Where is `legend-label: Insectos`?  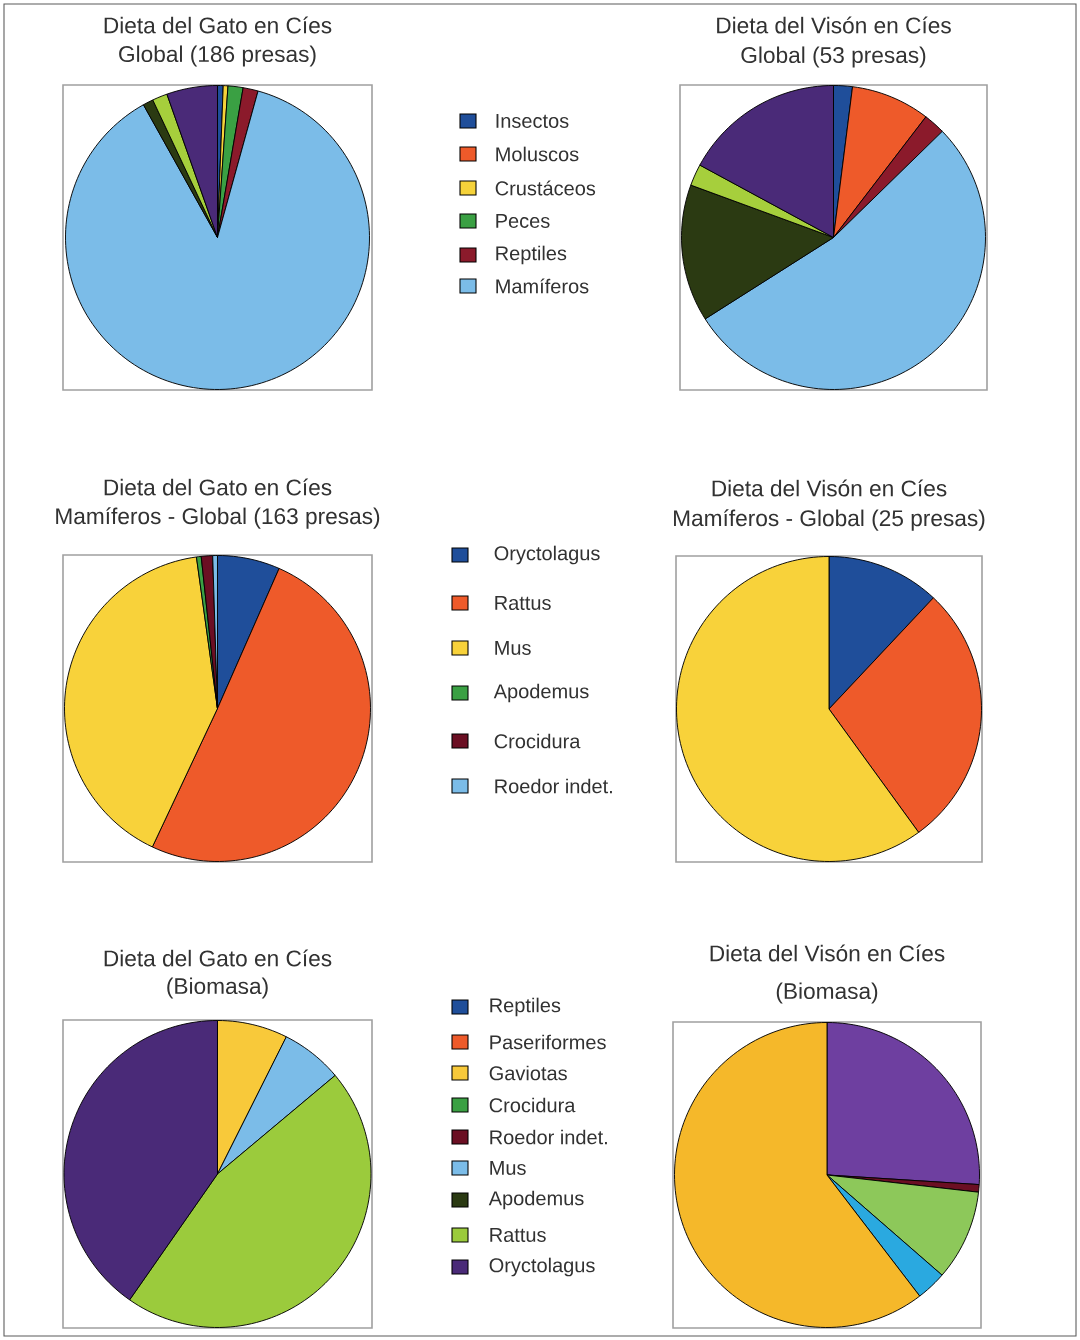
legend-label: Insectos is located at coordinates (532, 121).